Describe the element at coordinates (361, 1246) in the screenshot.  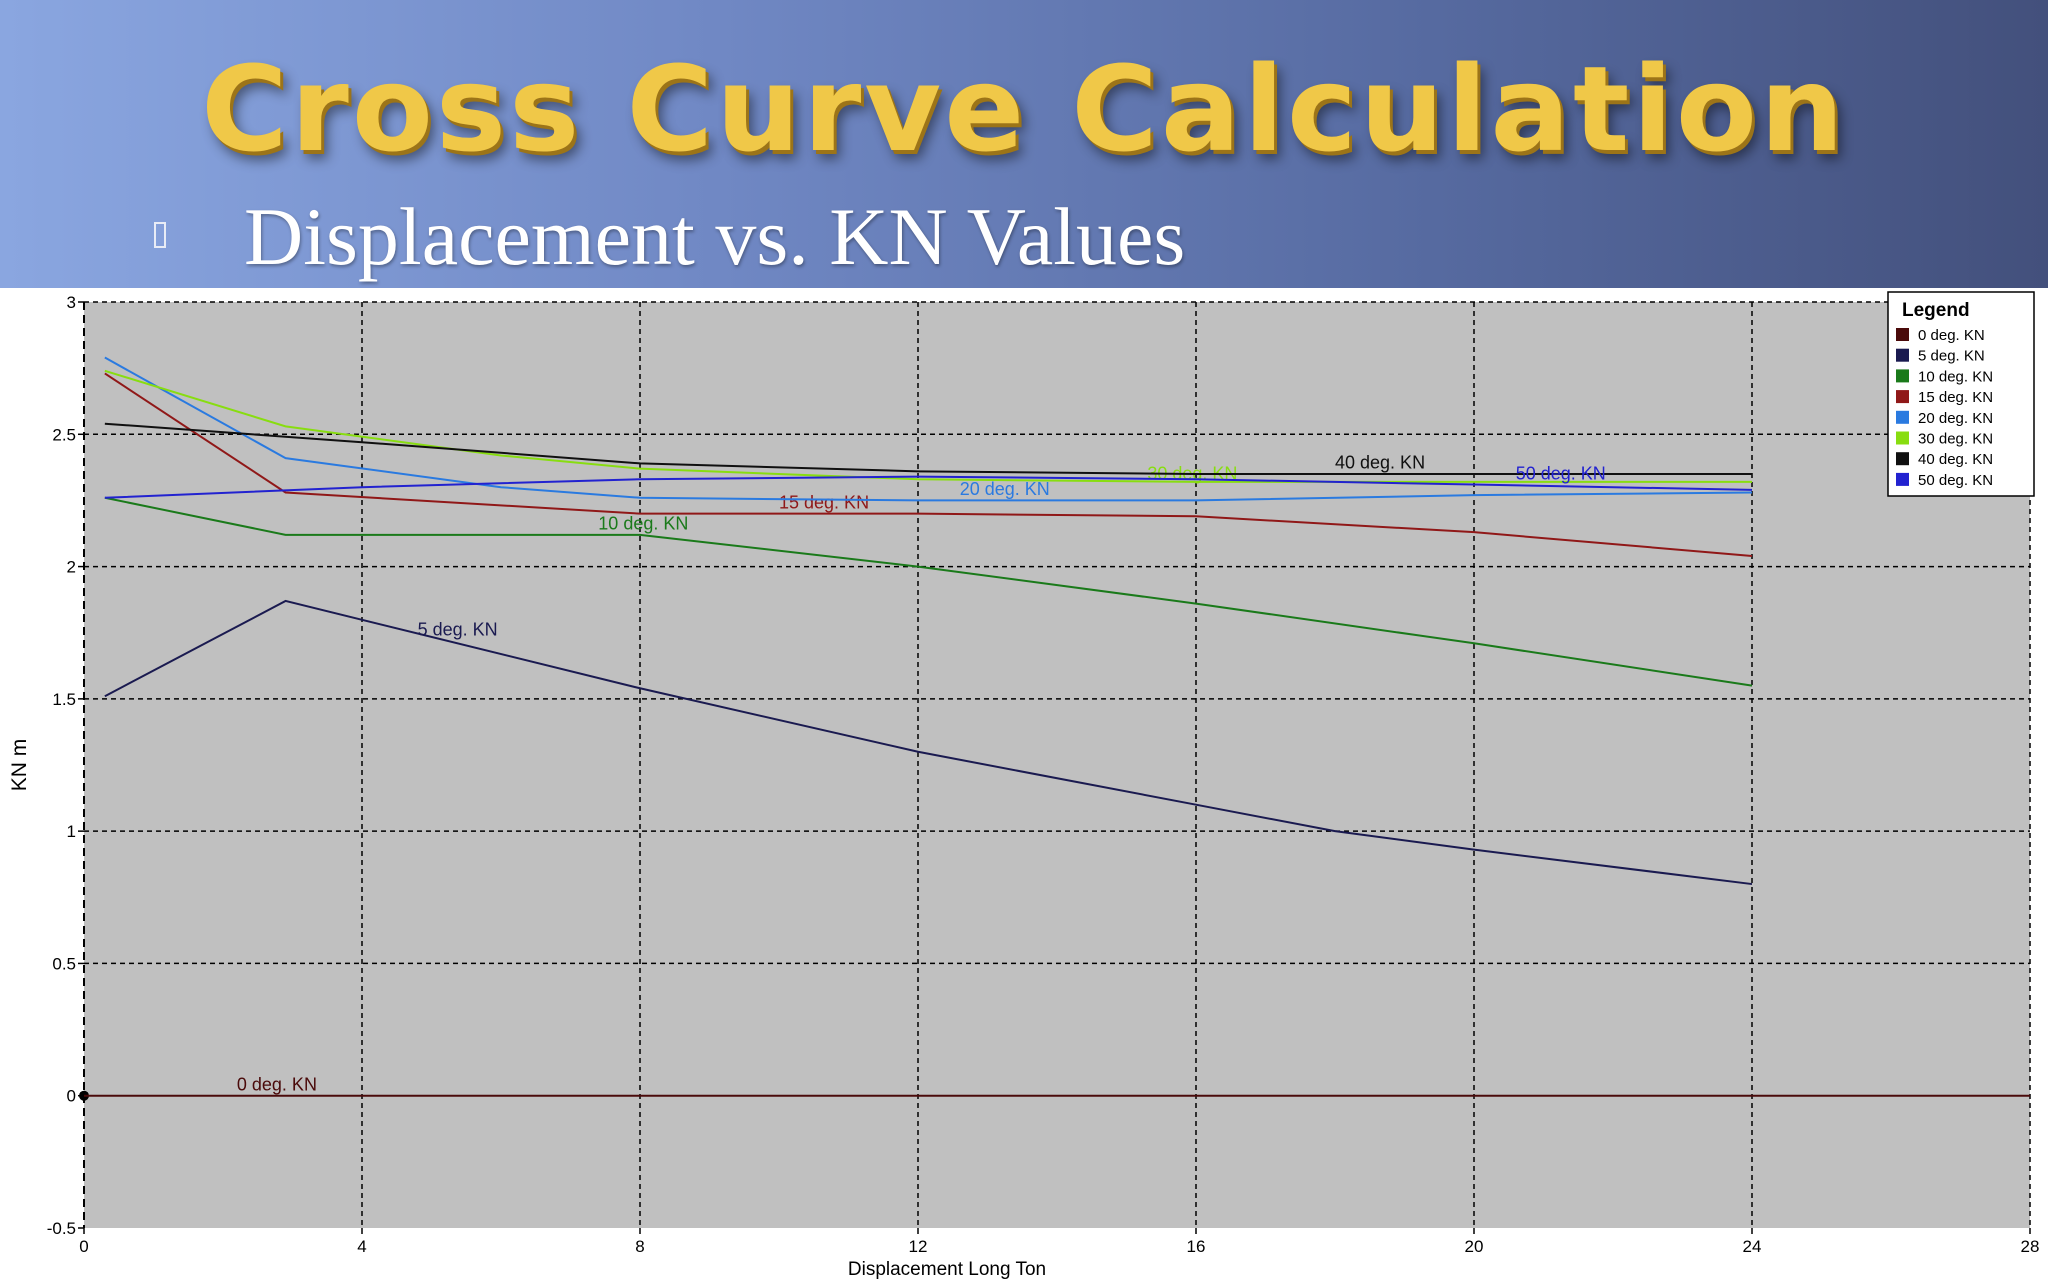
I see `x-tick-label: 4` at that location.